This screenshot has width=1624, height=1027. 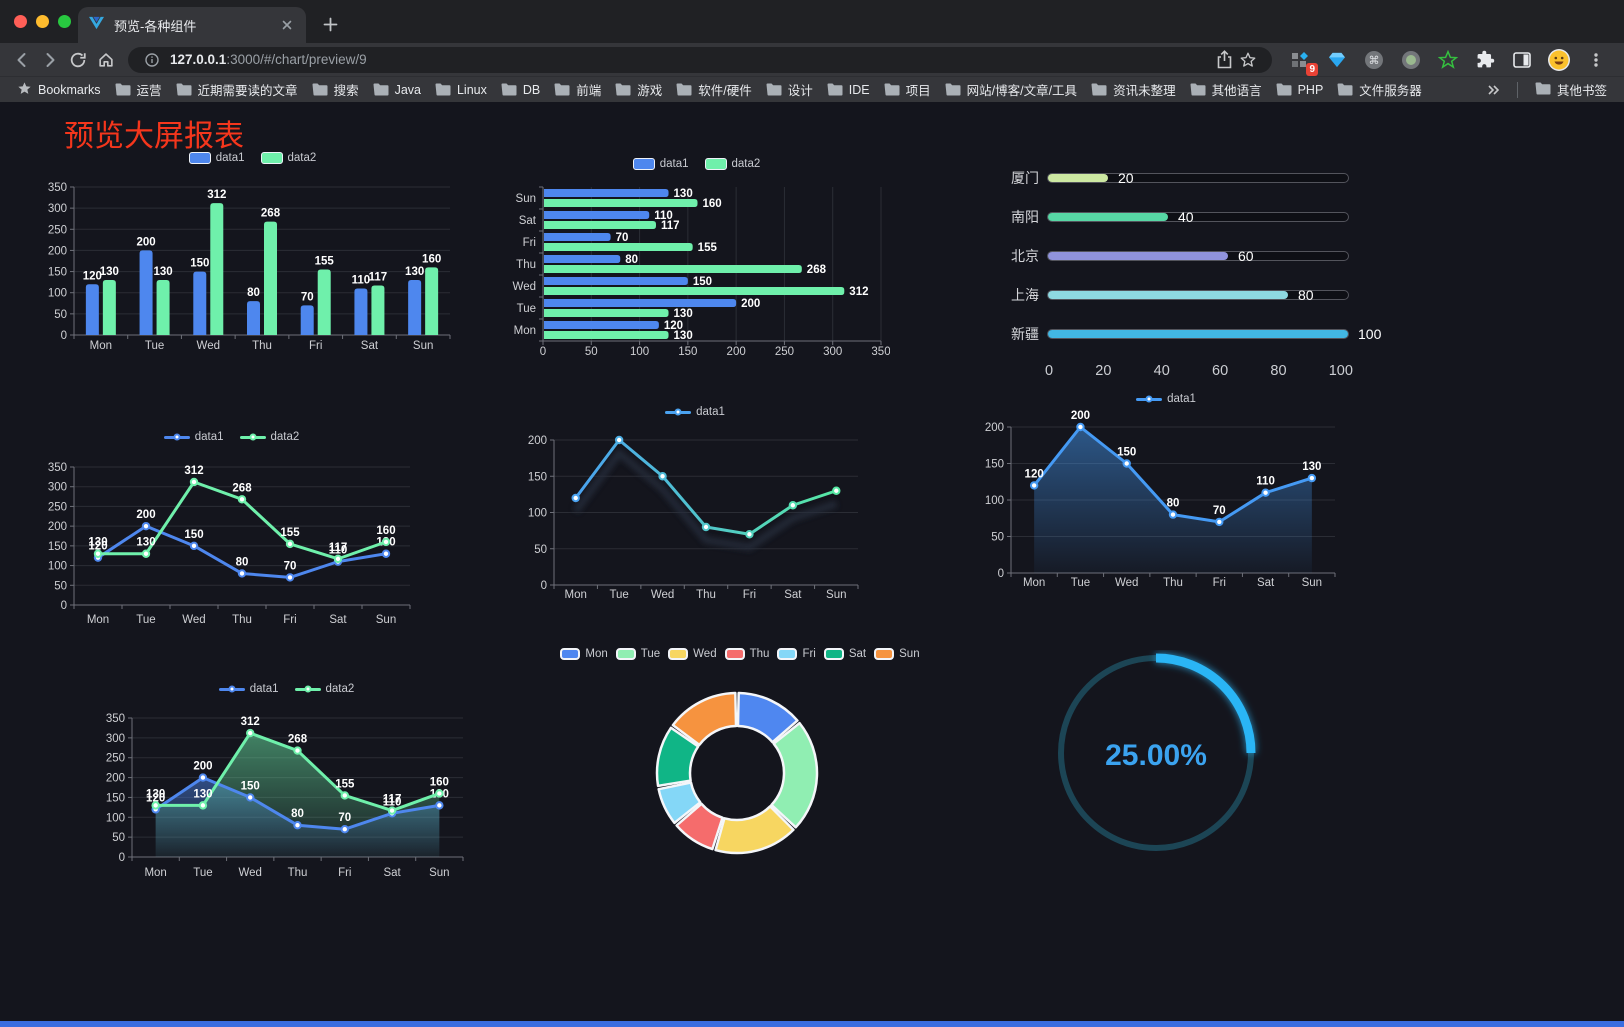 I want to click on progress-track: 20, so click(x=1198, y=178).